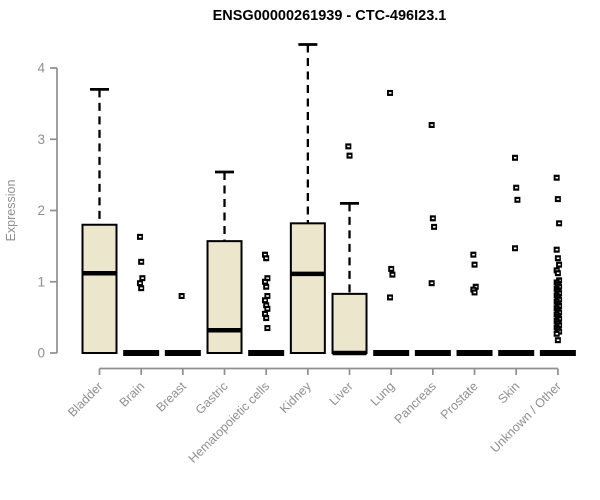  What do you see at coordinates (172, 397) in the screenshot?
I see `x-category-label: Breast` at bounding box center [172, 397].